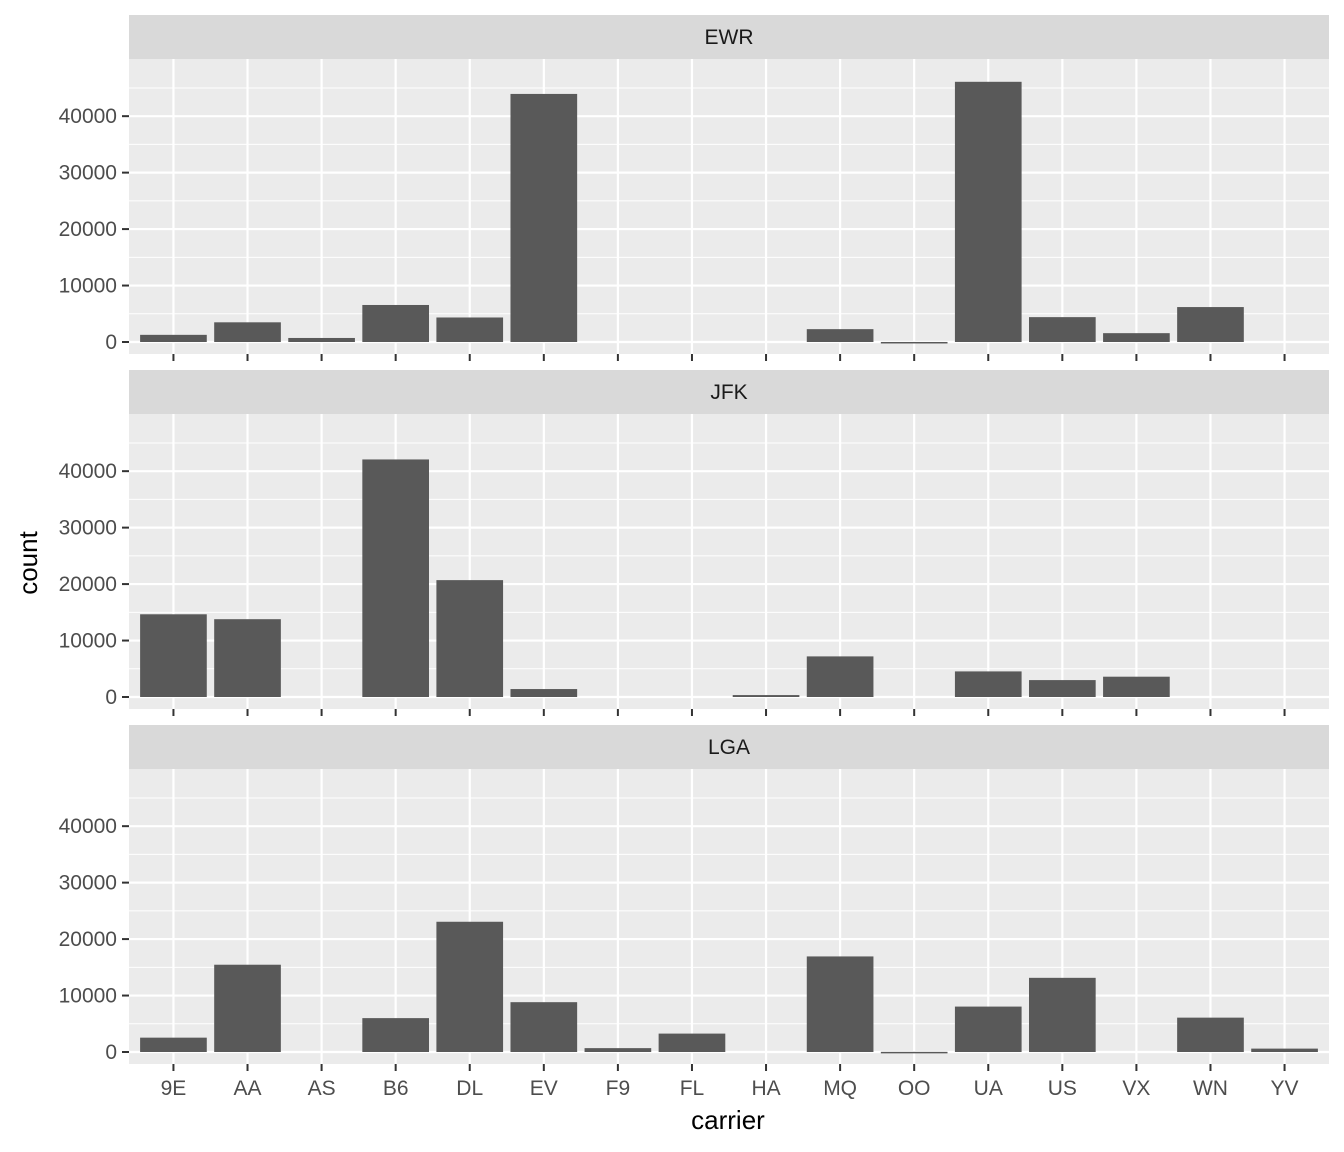 This screenshot has width=1344, height=1152. What do you see at coordinates (1210, 324) in the screenshot?
I see `bar-ewr-wn` at bounding box center [1210, 324].